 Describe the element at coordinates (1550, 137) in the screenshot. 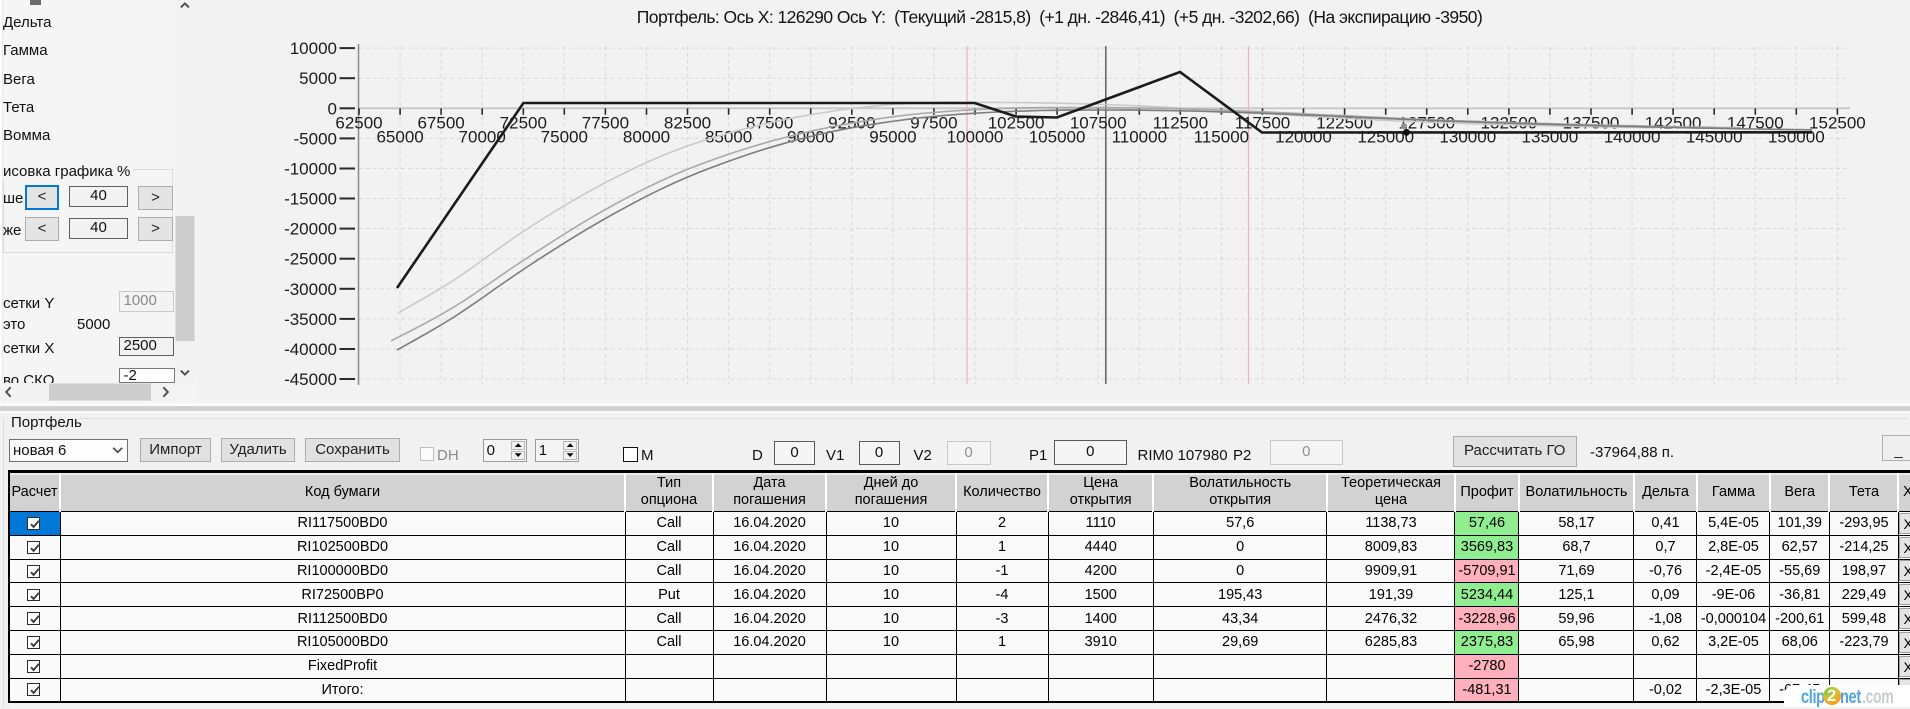

I see `svg-text: 135000` at that location.